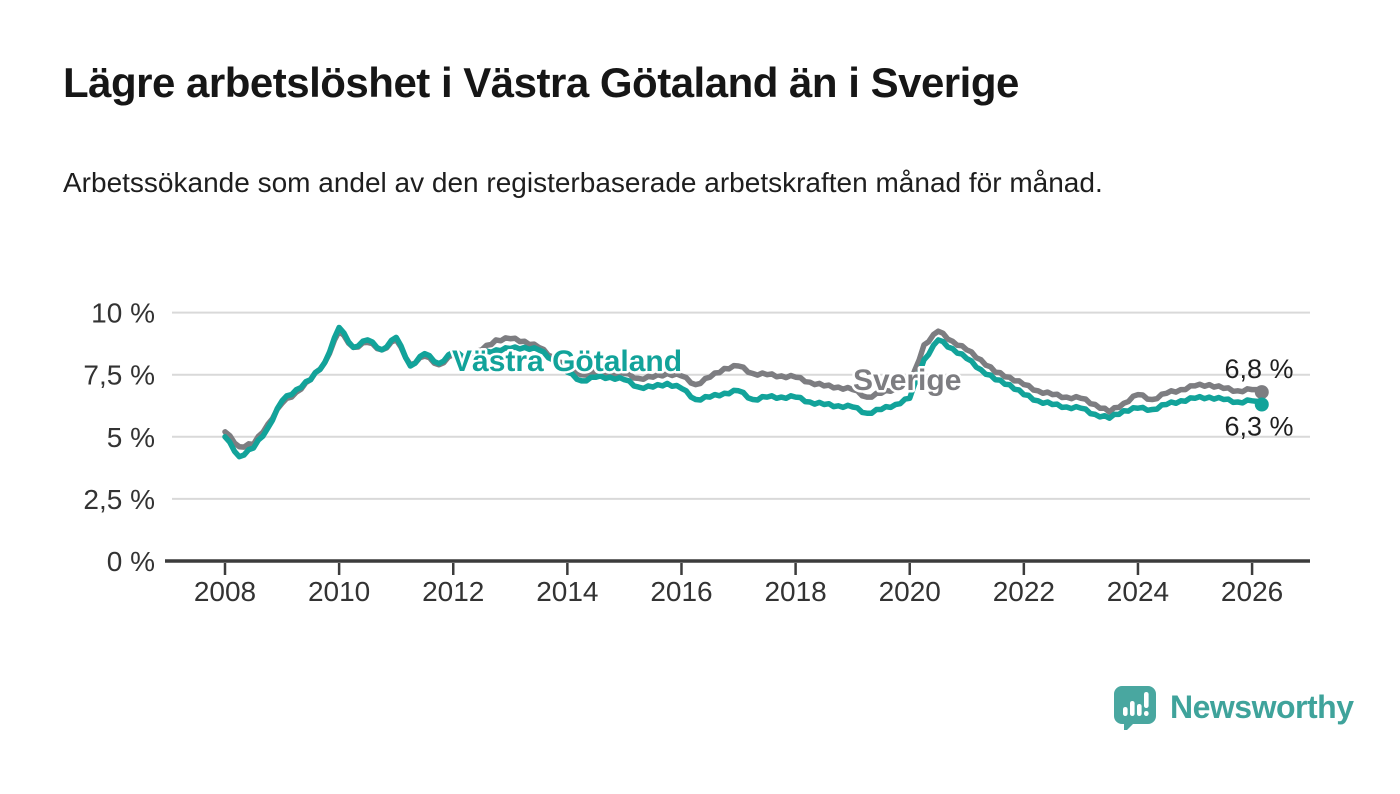 The width and height of the screenshot is (1400, 794). What do you see at coordinates (1252, 591) in the screenshot?
I see `x-tick-label: 2026` at bounding box center [1252, 591].